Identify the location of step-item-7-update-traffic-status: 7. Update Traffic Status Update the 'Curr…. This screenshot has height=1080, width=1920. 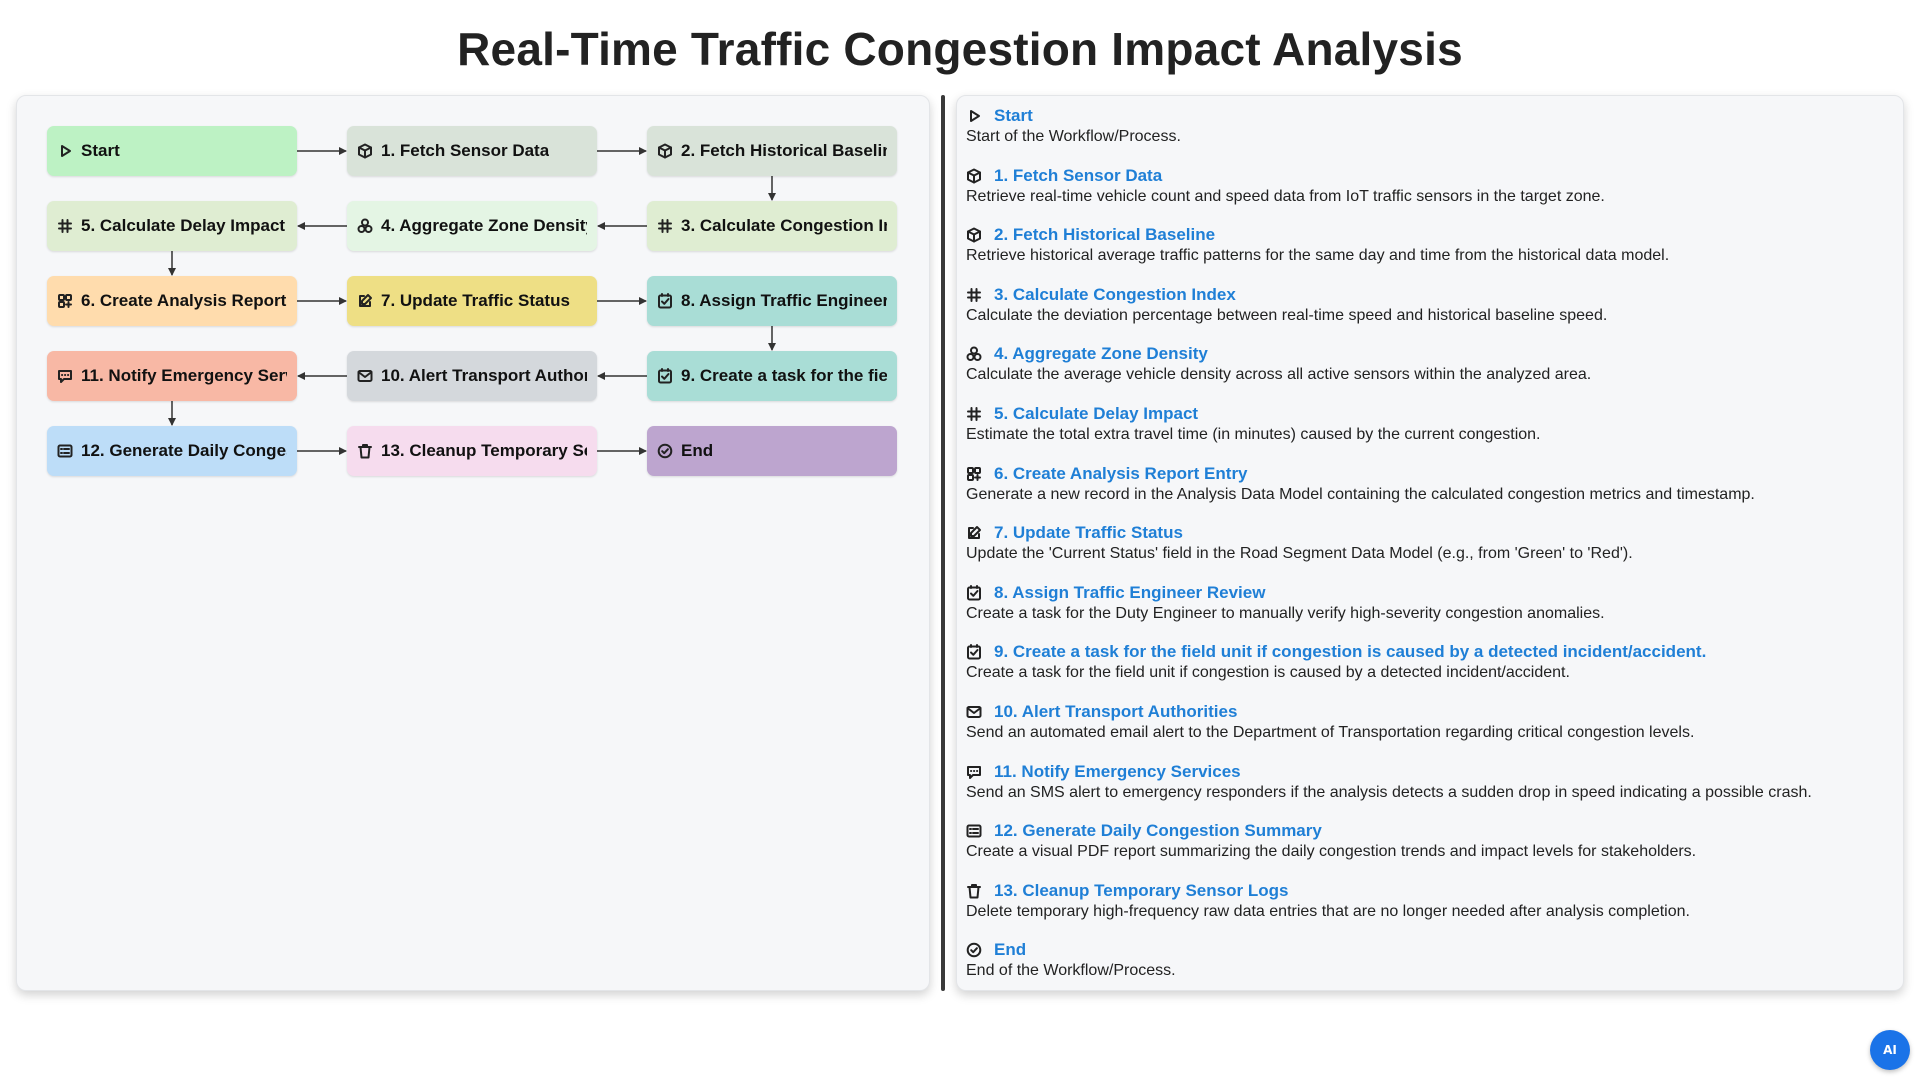
(1426, 543).